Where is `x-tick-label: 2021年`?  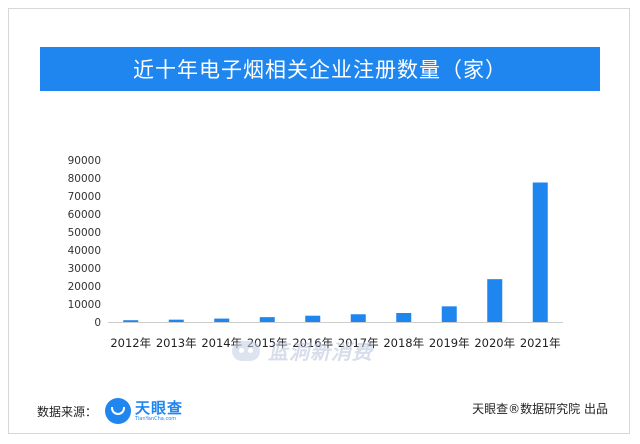
x-tick-label: 2021年 is located at coordinates (540, 343).